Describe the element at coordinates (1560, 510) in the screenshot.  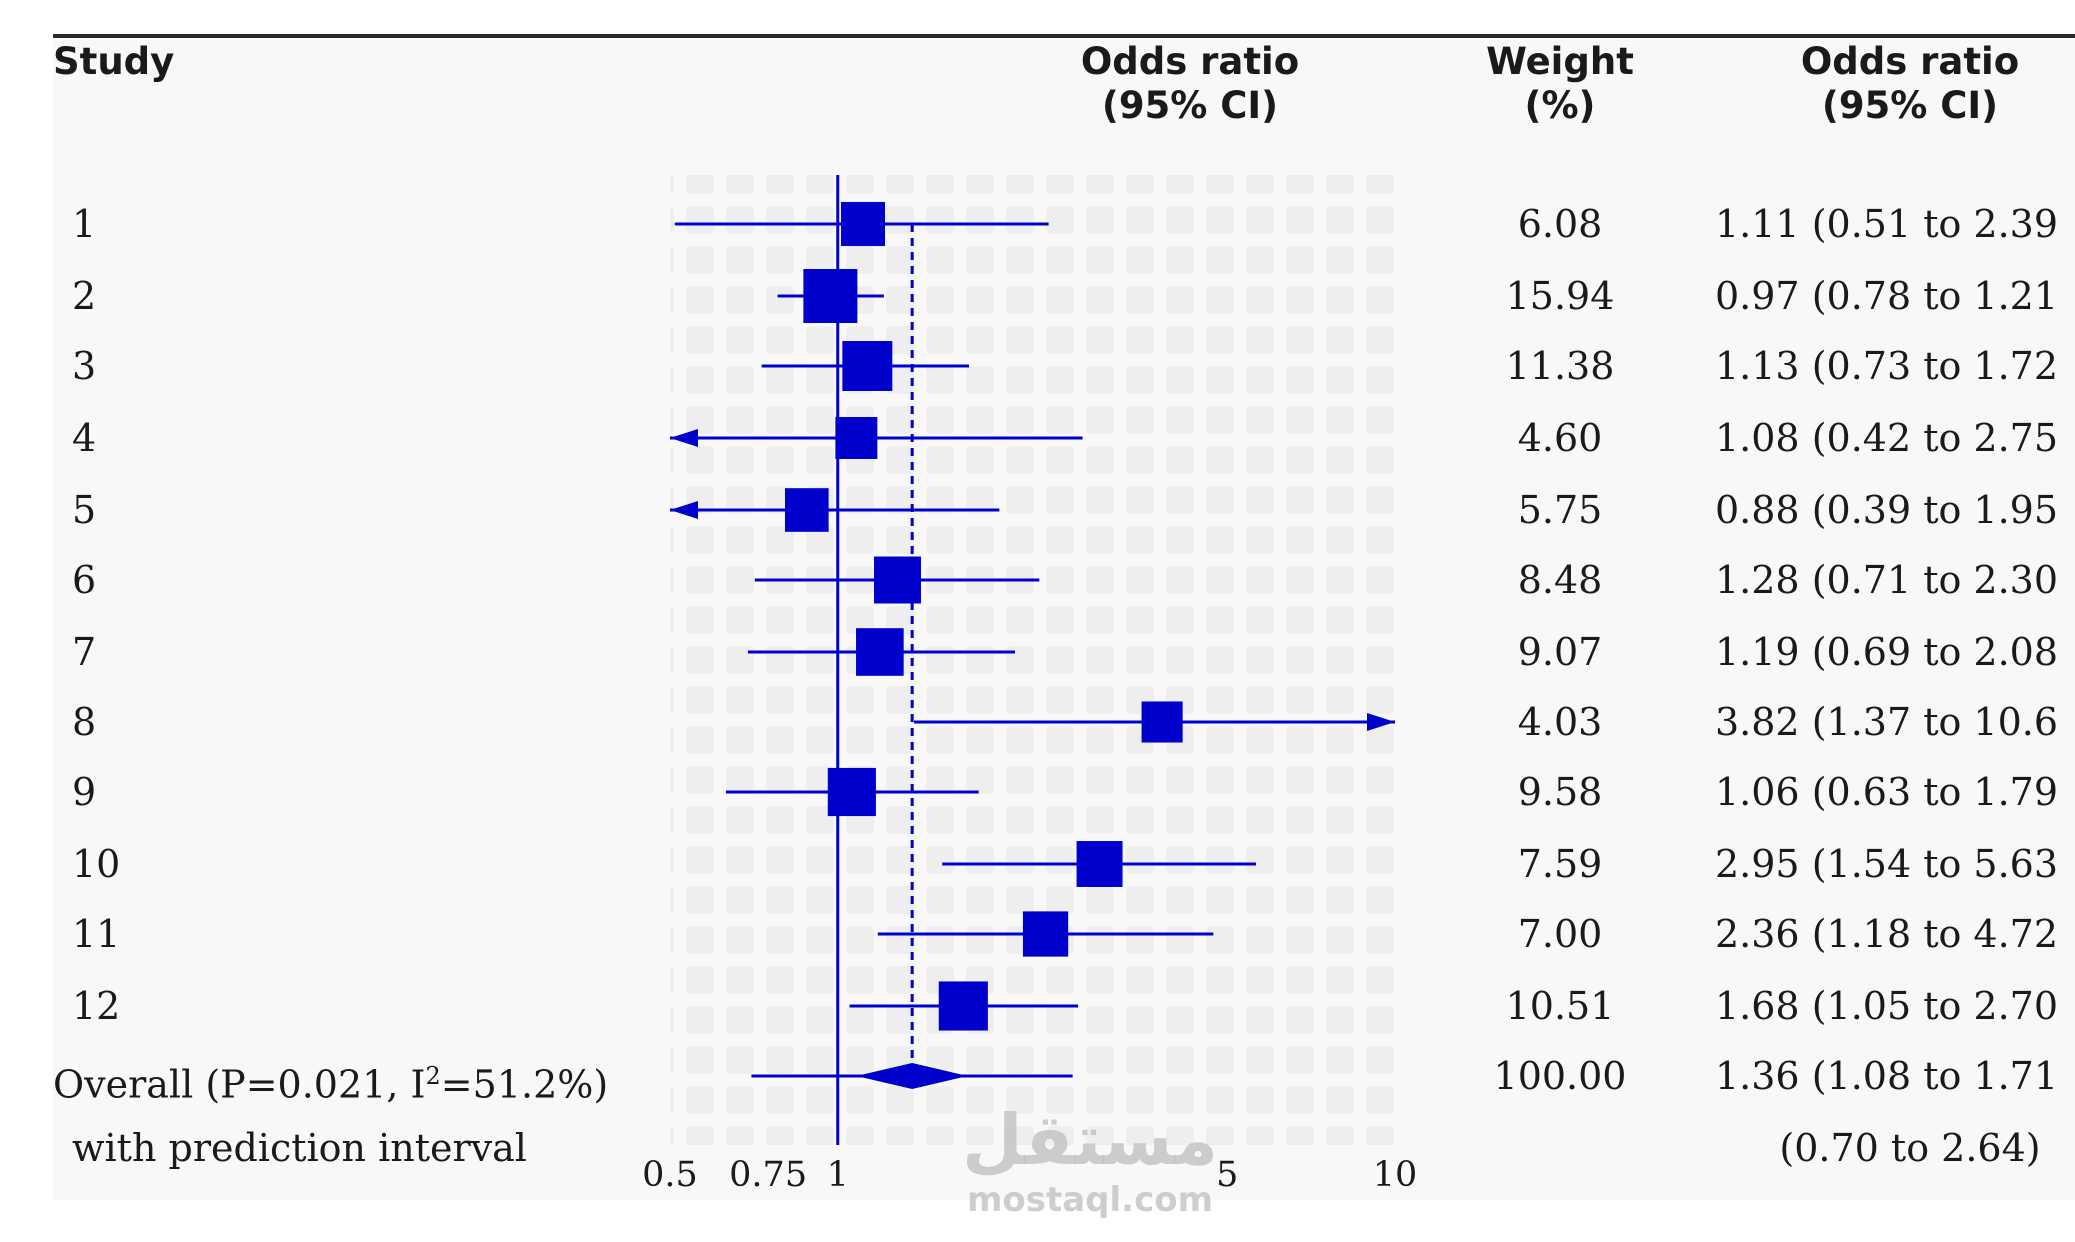
I see `study-weight: 5.75` at that location.